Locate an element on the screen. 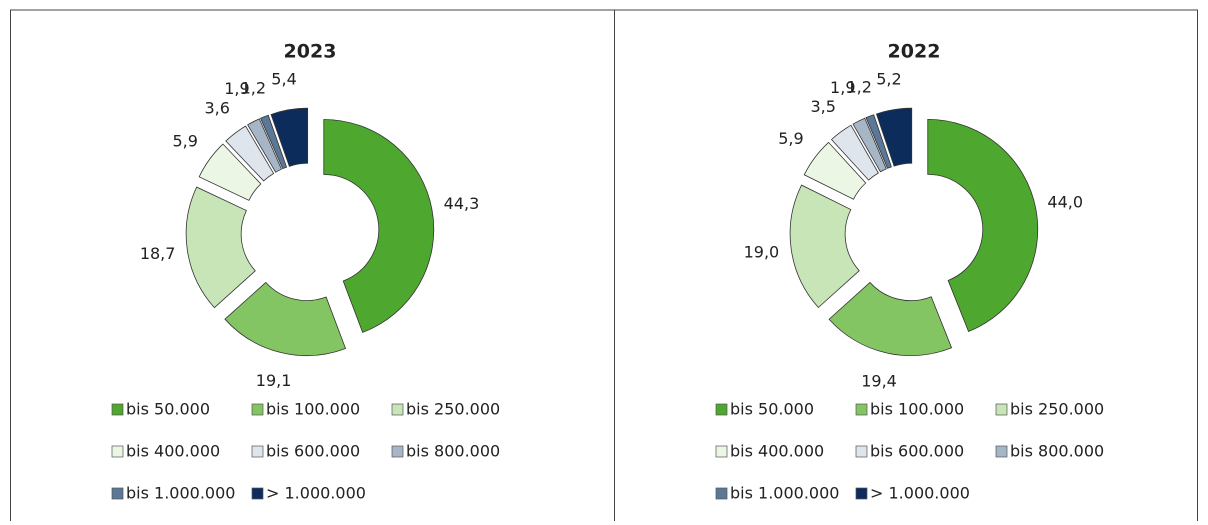 The width and height of the screenshot is (1208, 525). chart-title: 2022 is located at coordinates (914, 52).